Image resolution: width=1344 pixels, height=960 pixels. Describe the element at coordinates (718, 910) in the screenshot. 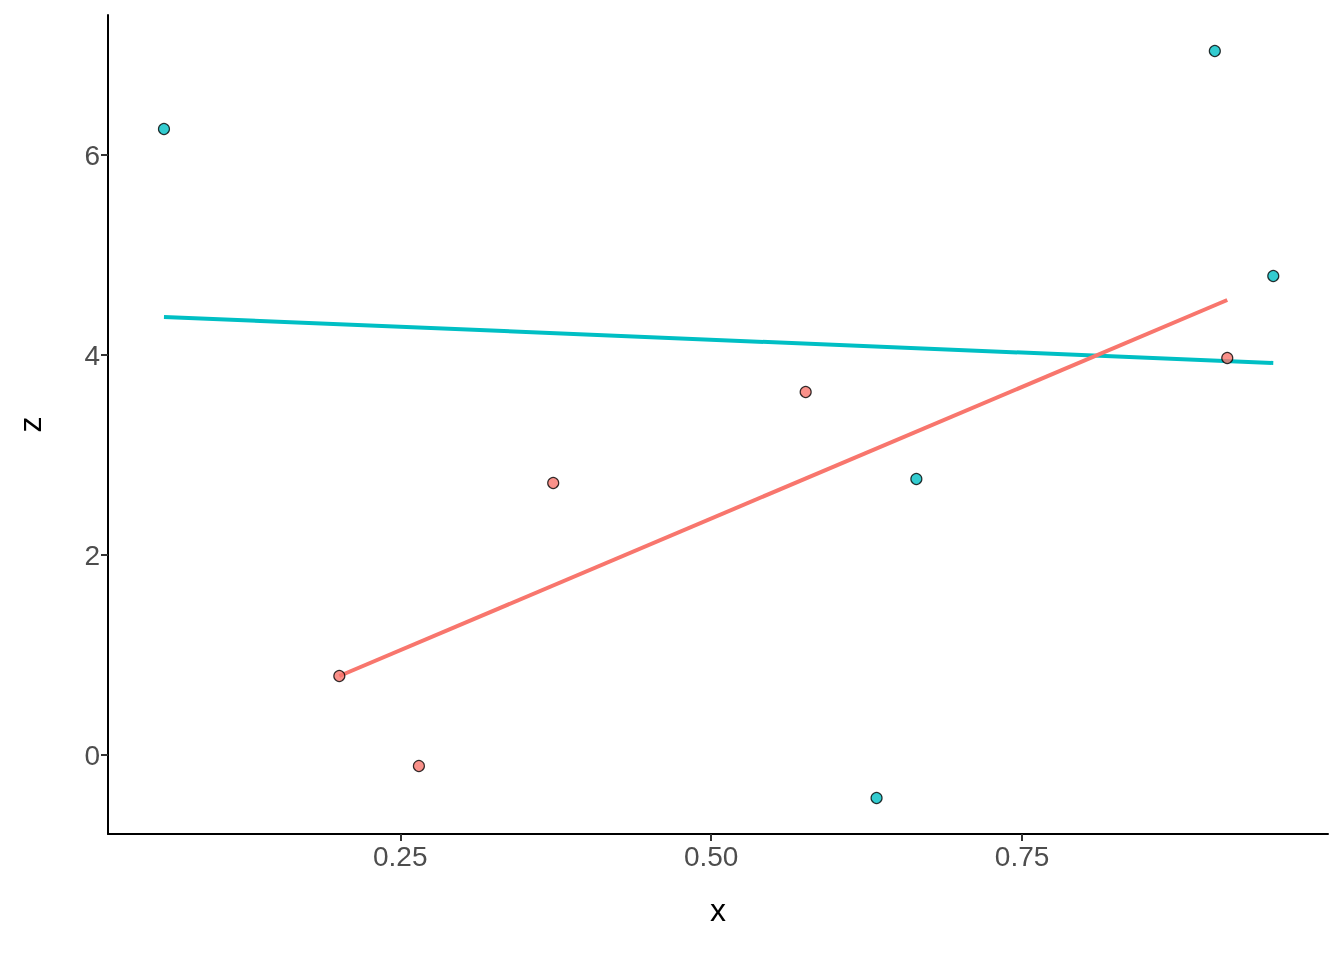

I see `x-axis-title: x` at that location.